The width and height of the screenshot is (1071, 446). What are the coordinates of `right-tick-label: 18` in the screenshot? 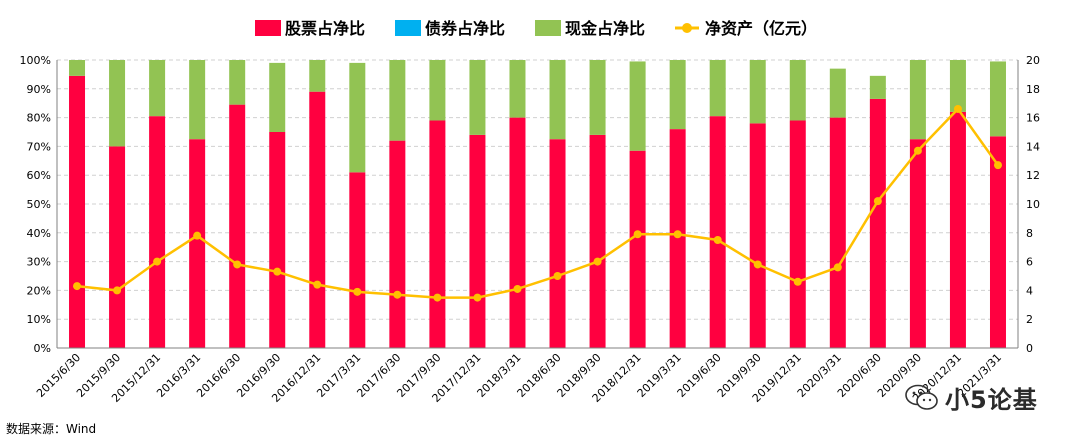 It's located at (1033, 89).